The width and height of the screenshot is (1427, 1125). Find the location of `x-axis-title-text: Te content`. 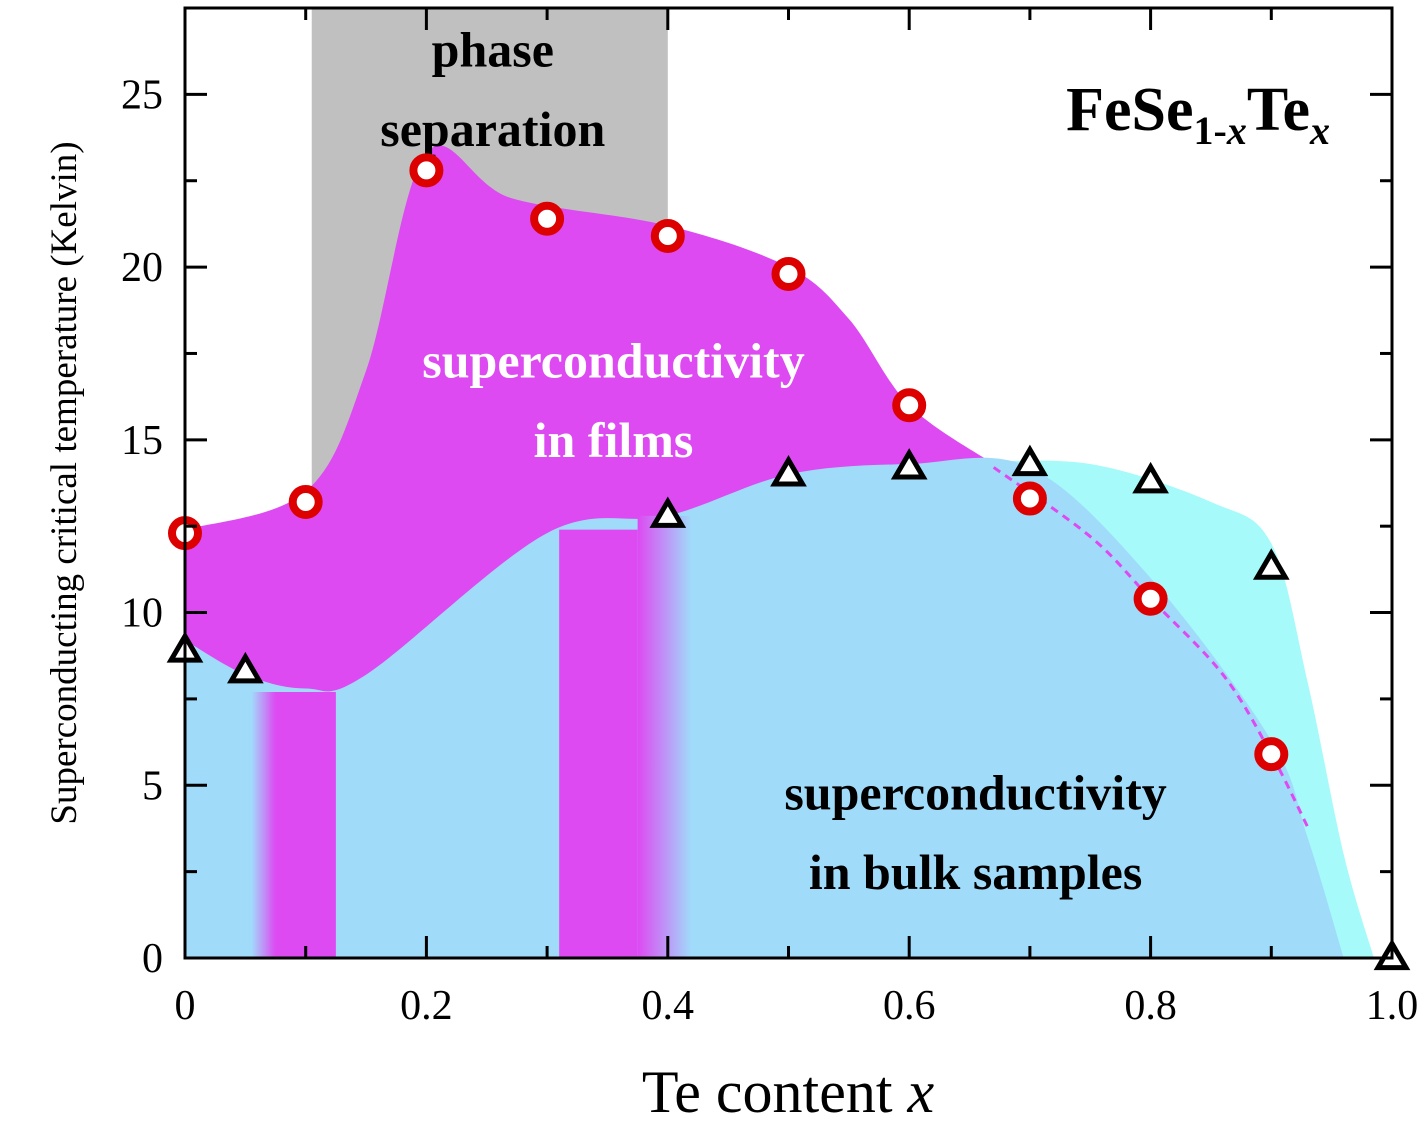

x-axis-title-text: Te content is located at coordinates (775, 1092).